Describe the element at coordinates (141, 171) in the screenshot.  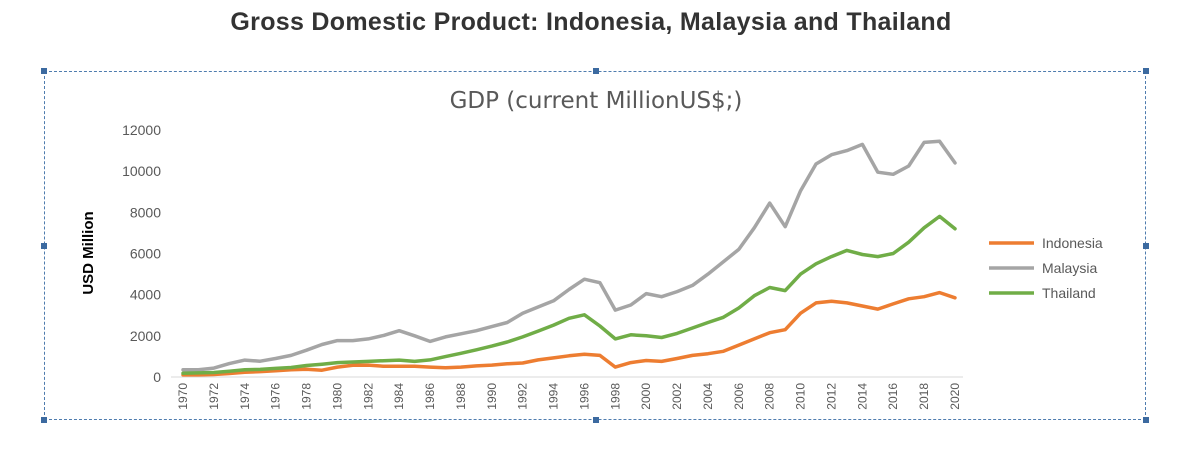
I see `y-tick-label: 10000` at that location.